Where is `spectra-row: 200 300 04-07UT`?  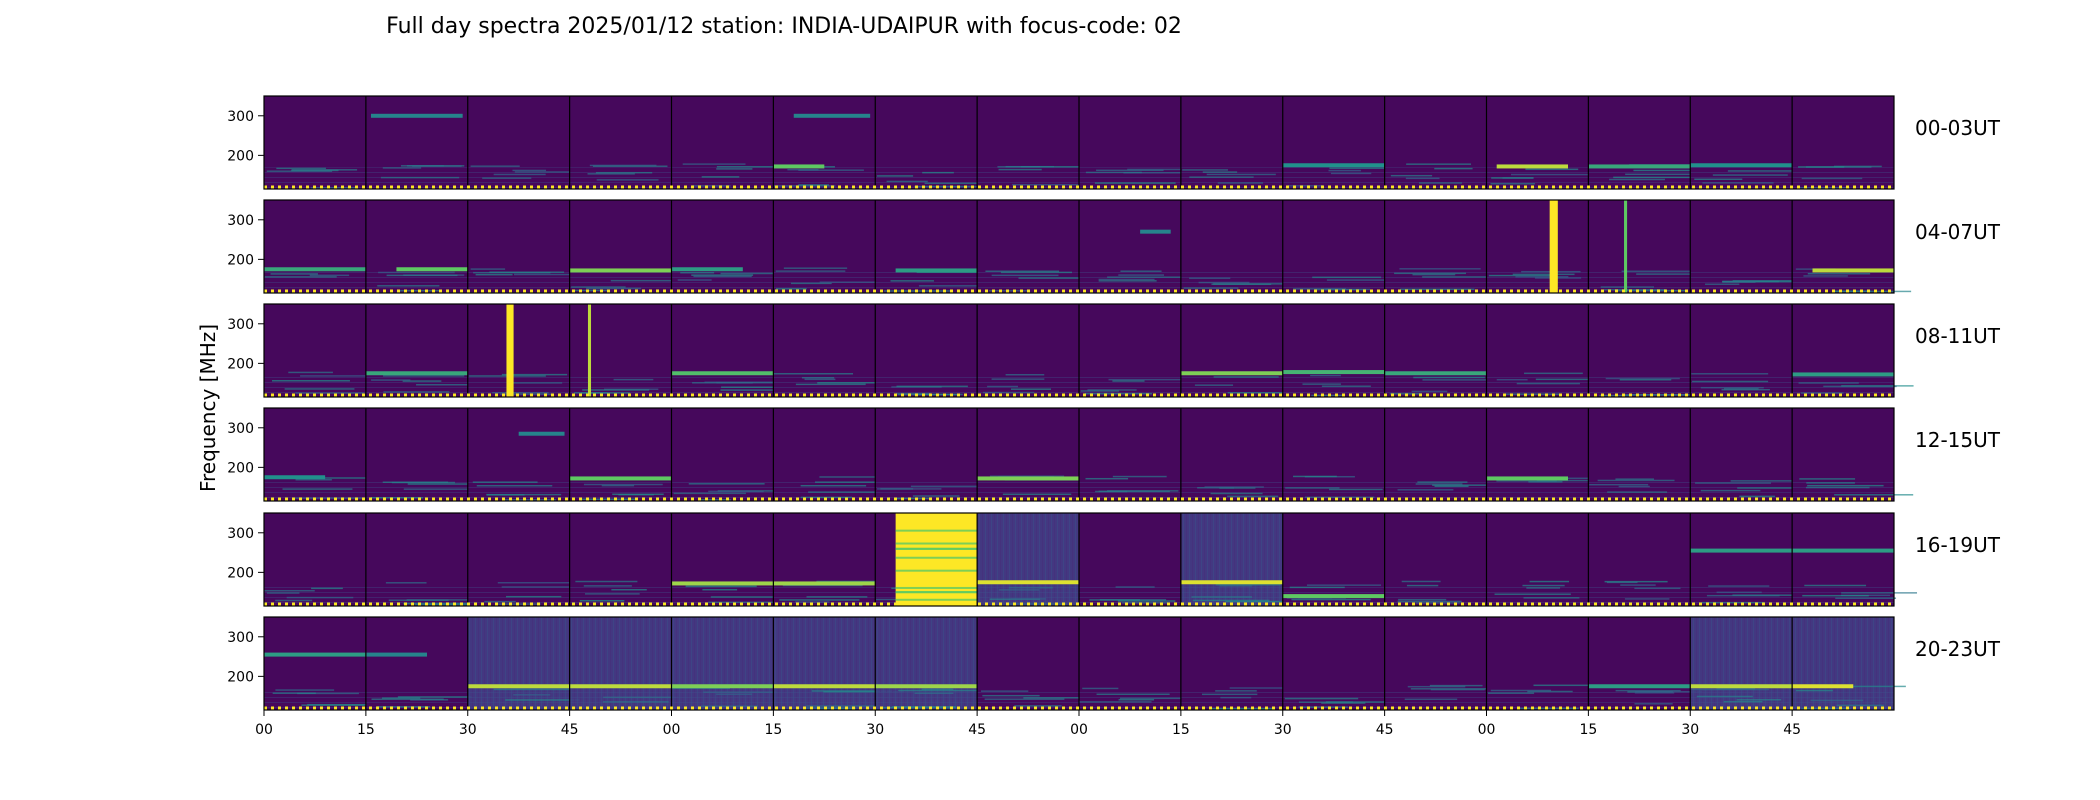 spectra-row: 200 300 04-07UT is located at coordinates (1114, 246).